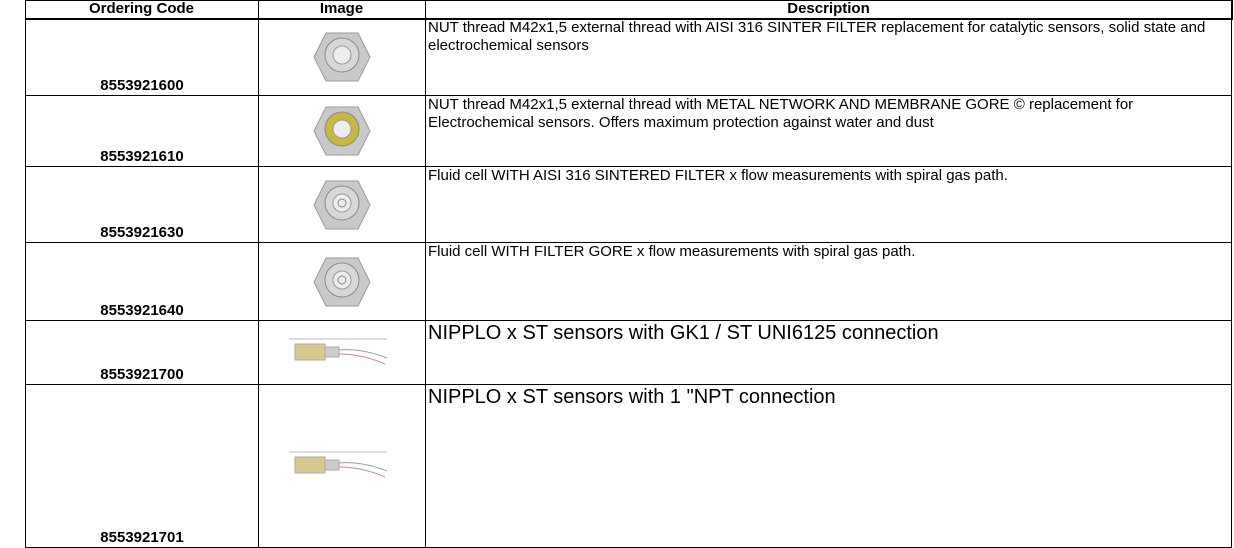 The height and width of the screenshot is (548, 1234). Describe the element at coordinates (142, 282) in the screenshot. I see `ordering-code: 8553921640` at that location.